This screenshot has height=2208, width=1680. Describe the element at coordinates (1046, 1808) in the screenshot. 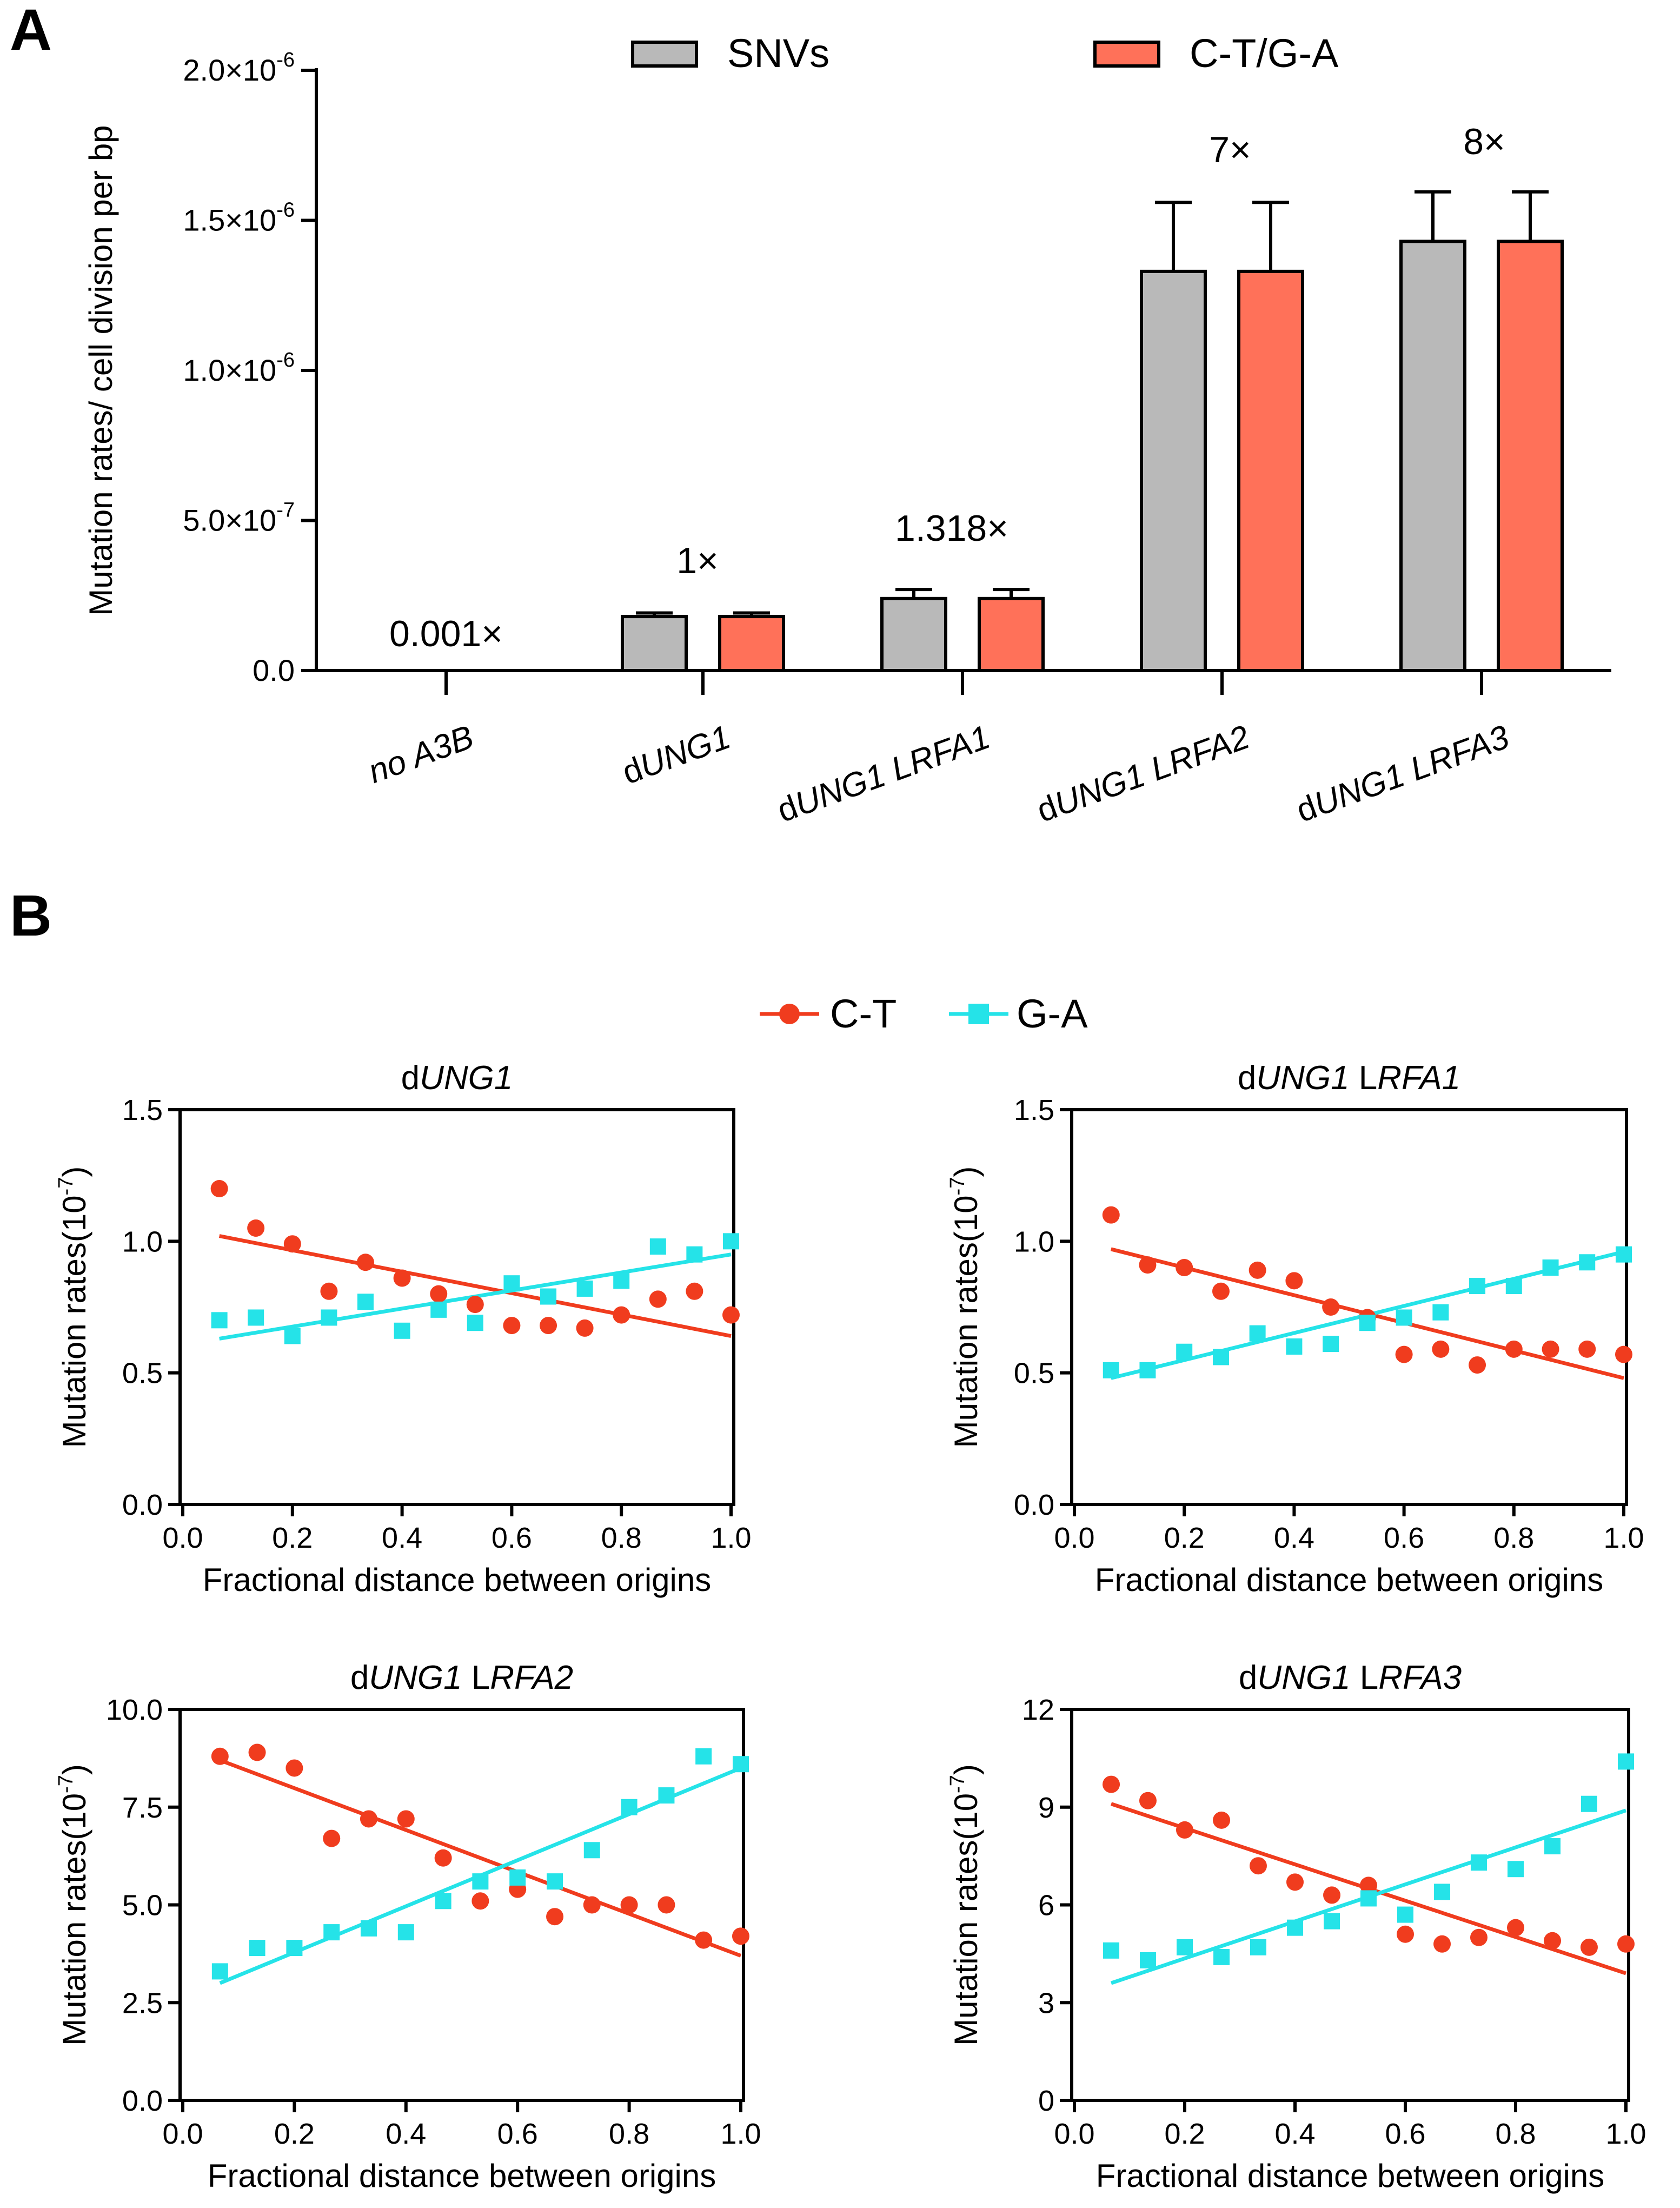

I see `y-tick-label: 9` at that location.